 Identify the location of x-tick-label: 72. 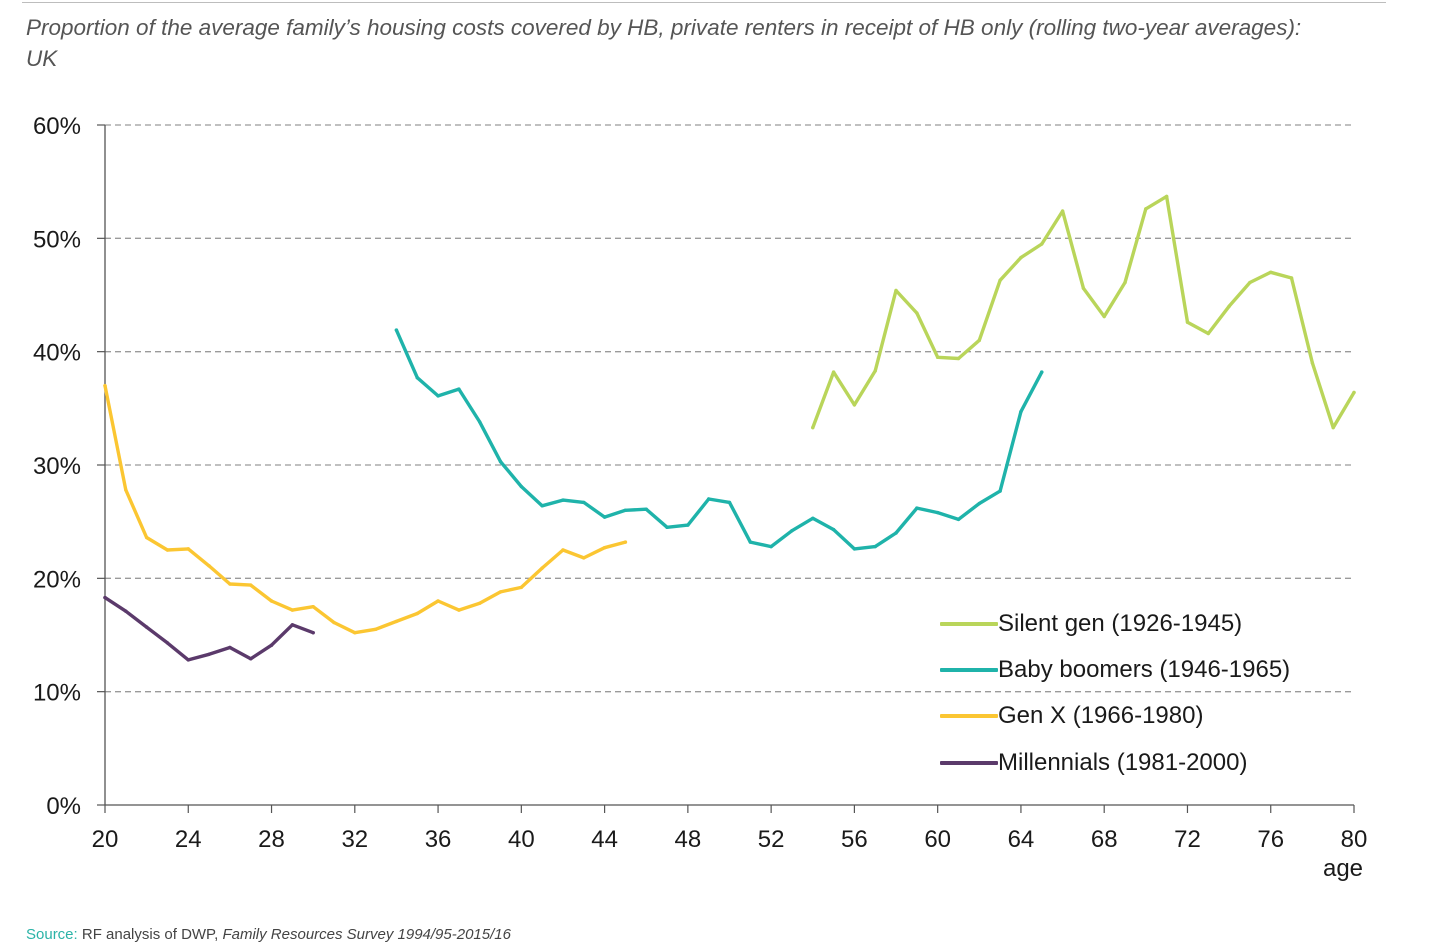
(1187, 839).